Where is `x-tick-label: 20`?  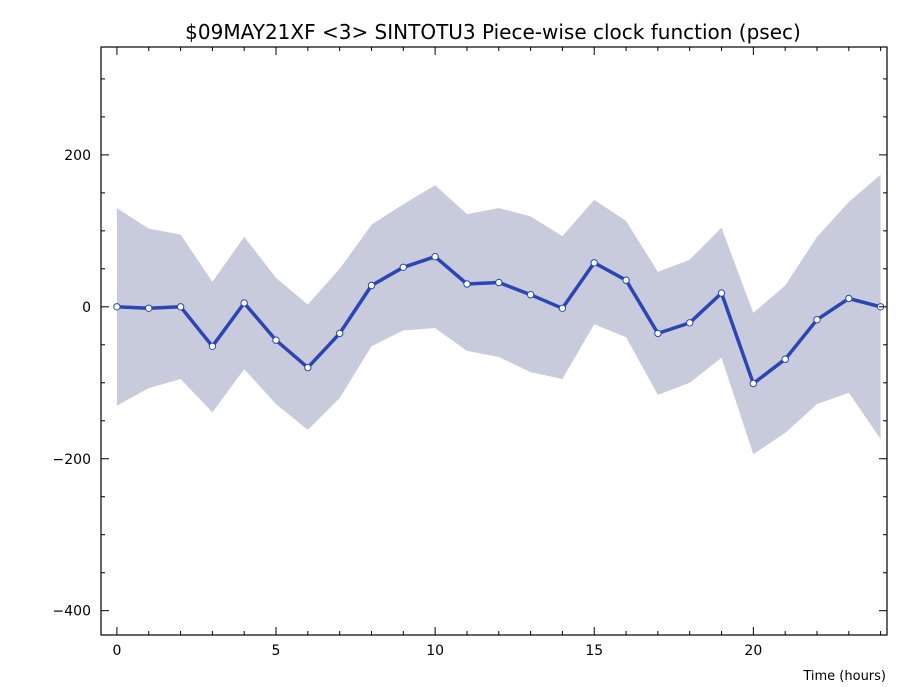 x-tick-label: 20 is located at coordinates (753, 651).